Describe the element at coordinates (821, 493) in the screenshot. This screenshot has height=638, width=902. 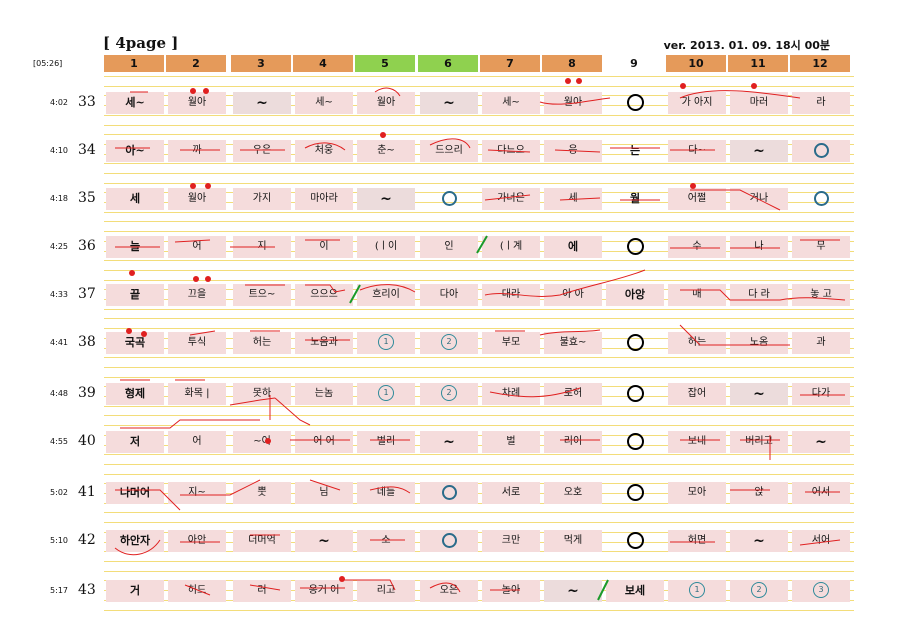
I see `cell-r41-c12: 어서` at that location.